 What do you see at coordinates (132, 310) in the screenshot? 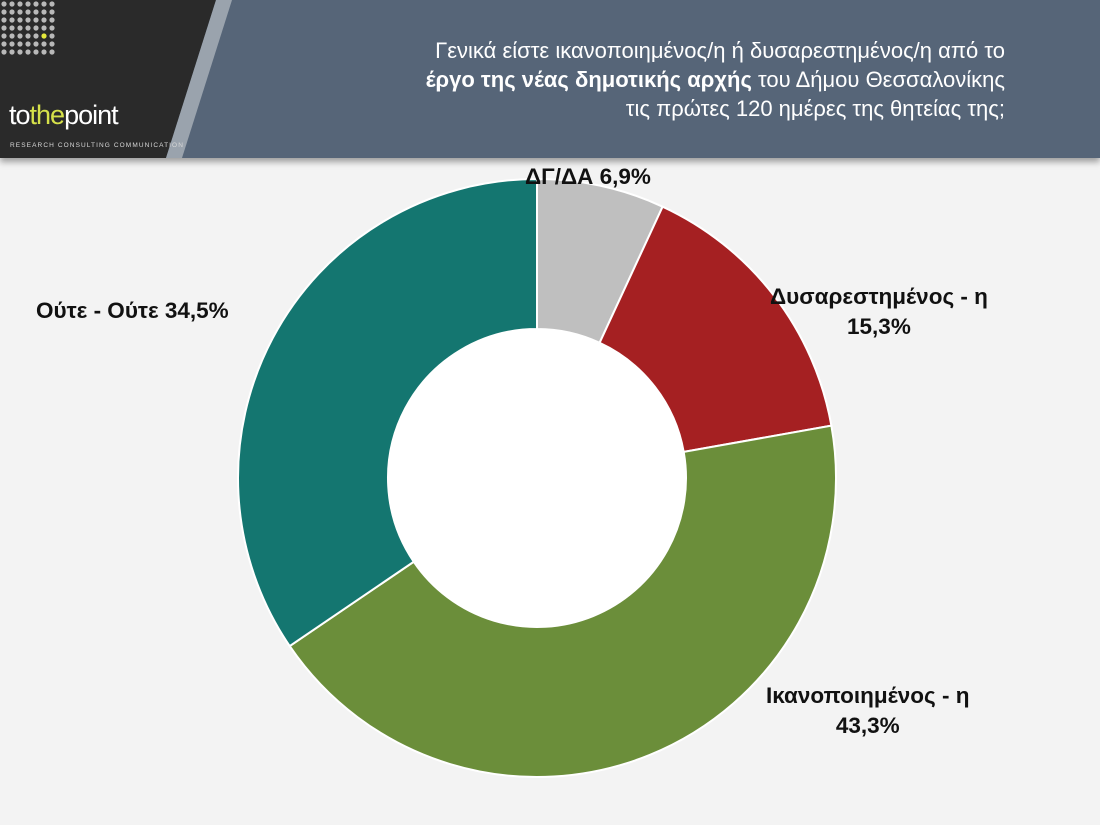
I see `label-neither: Ούτε - Ούτε 34,5%` at bounding box center [132, 310].